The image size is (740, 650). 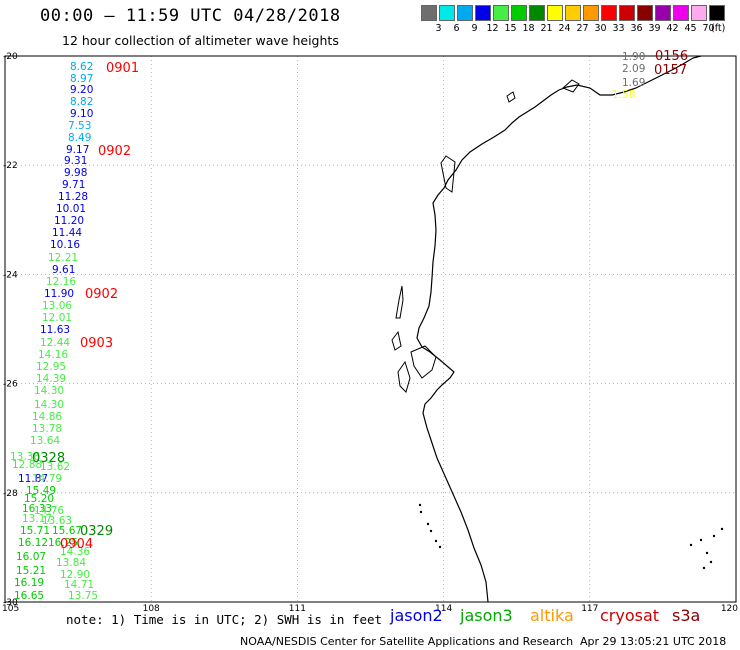 I want to click on swh-reading: 16.07, so click(x=31, y=557).